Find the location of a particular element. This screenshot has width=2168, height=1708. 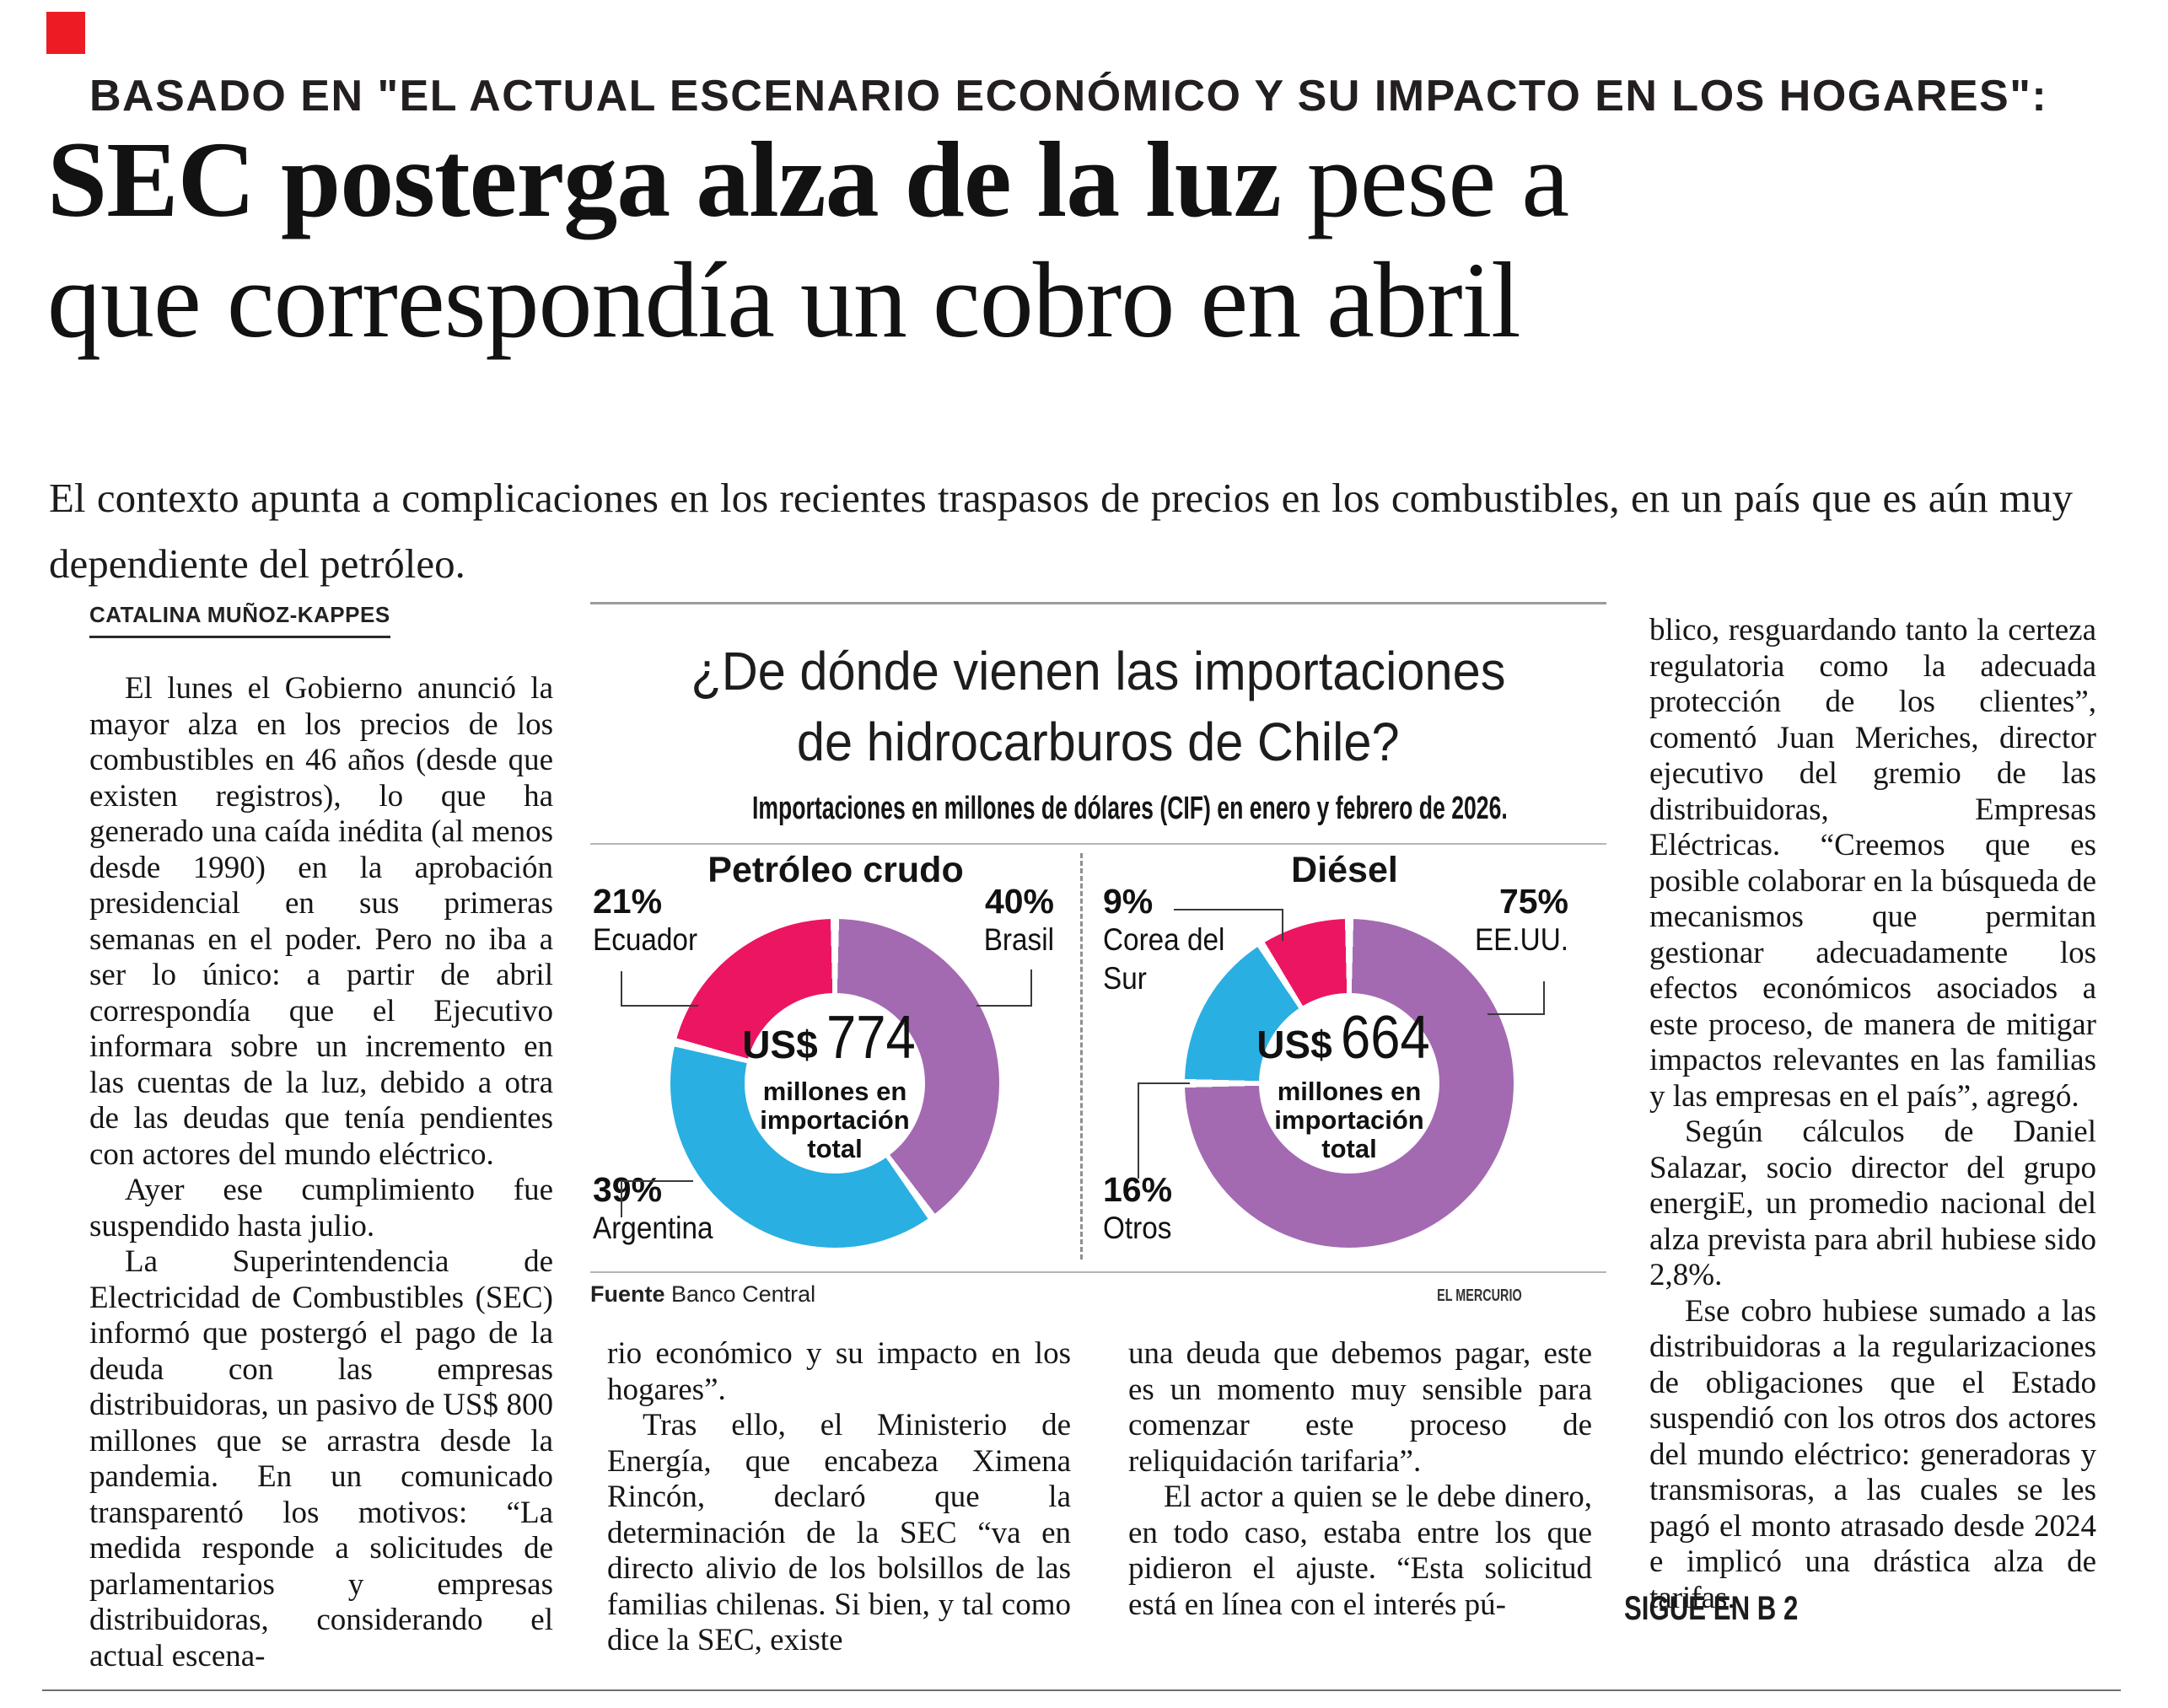

donut-center-value-crude: US$ 774 is located at coordinates (829, 1038).